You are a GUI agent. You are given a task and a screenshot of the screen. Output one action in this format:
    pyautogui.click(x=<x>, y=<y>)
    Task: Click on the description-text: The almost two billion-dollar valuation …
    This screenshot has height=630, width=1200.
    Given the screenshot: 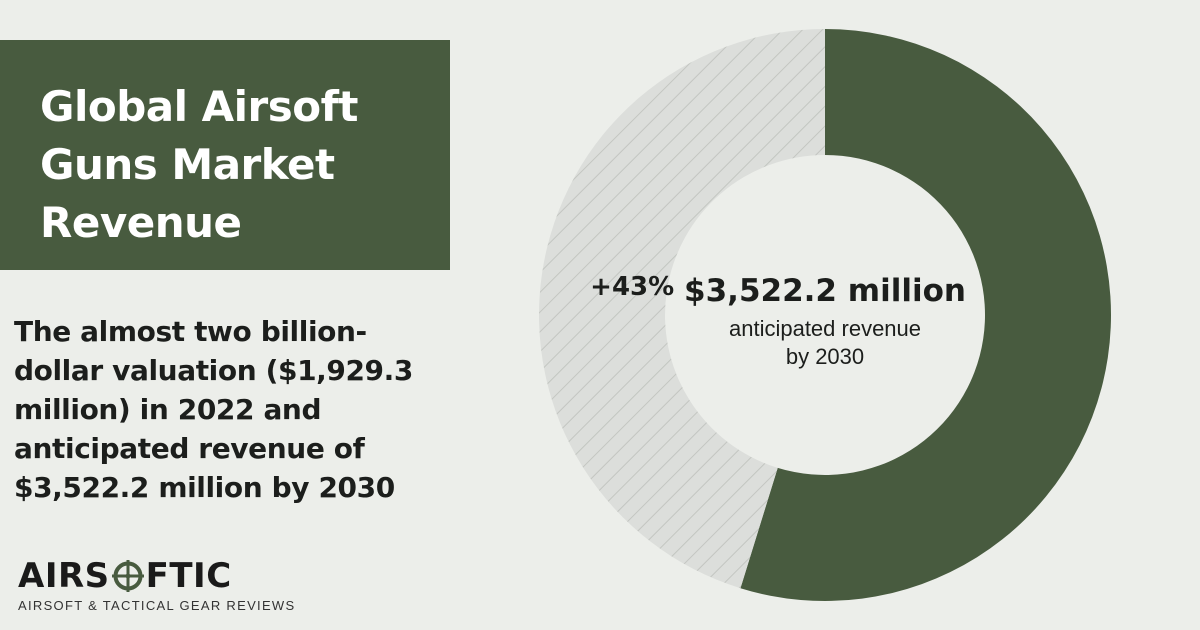 What is the action you would take?
    pyautogui.click(x=213, y=409)
    